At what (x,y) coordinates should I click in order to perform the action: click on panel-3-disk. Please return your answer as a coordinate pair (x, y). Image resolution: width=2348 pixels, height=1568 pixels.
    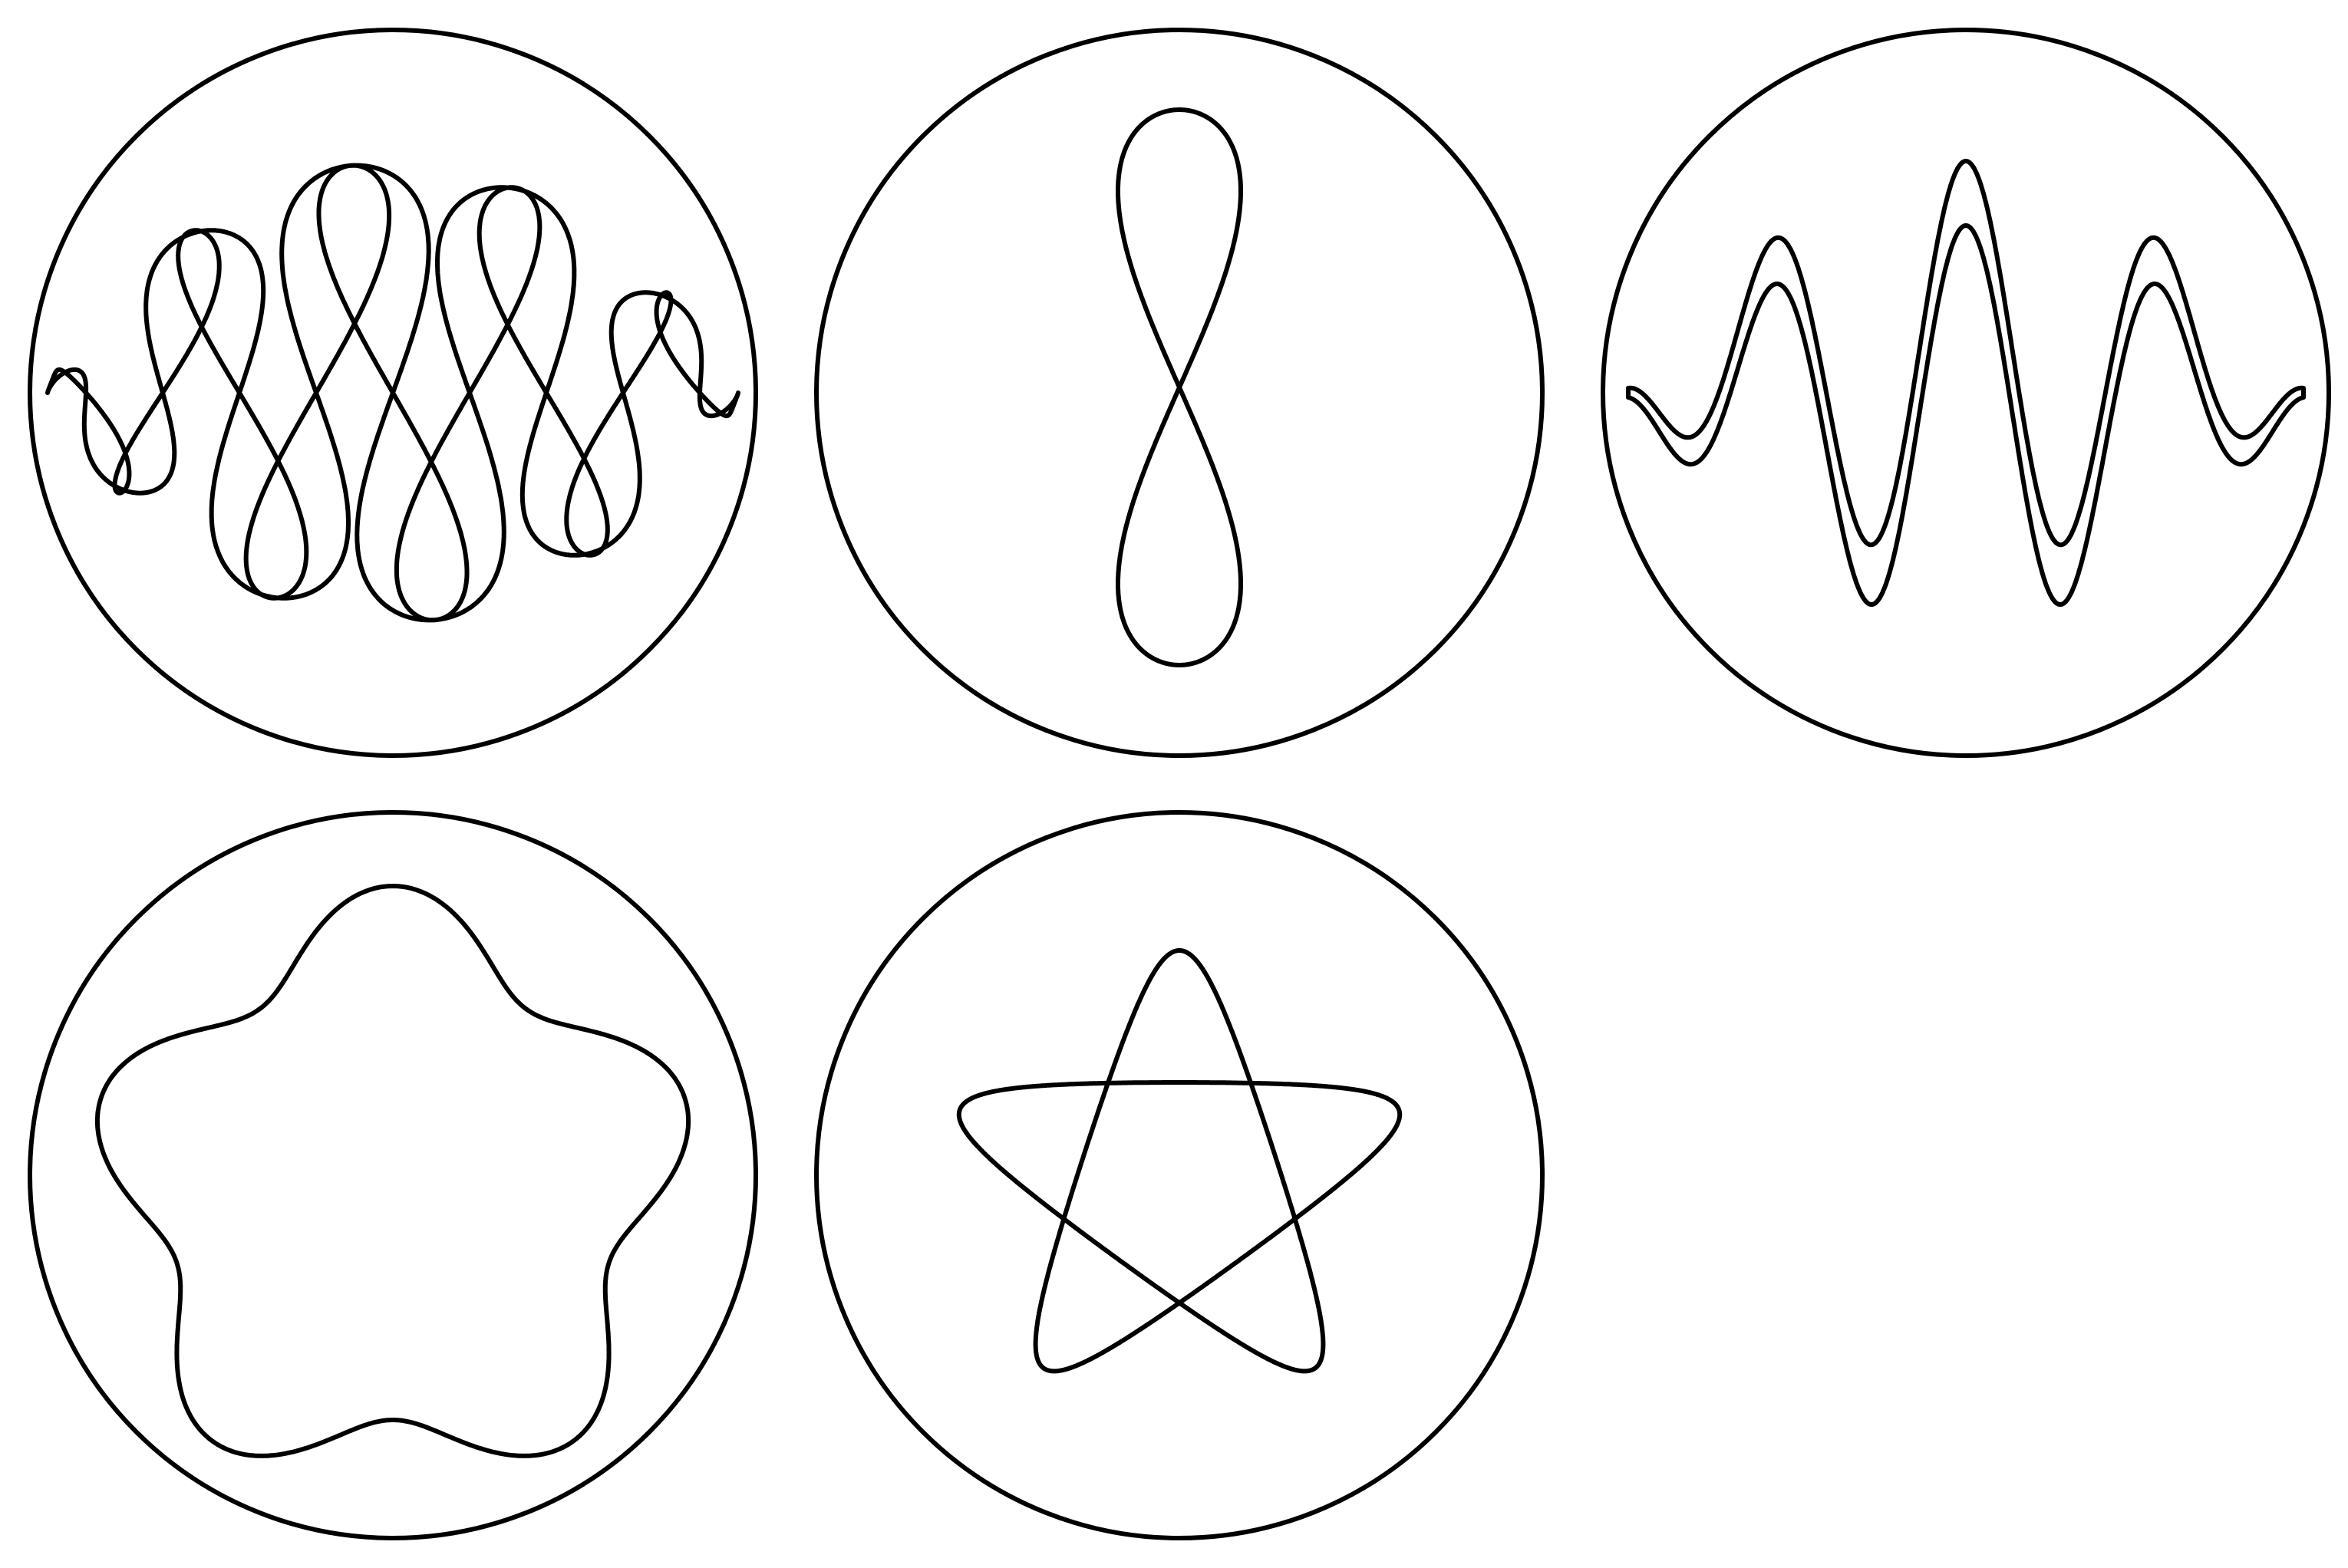
    Looking at the image, I should click on (1966, 393).